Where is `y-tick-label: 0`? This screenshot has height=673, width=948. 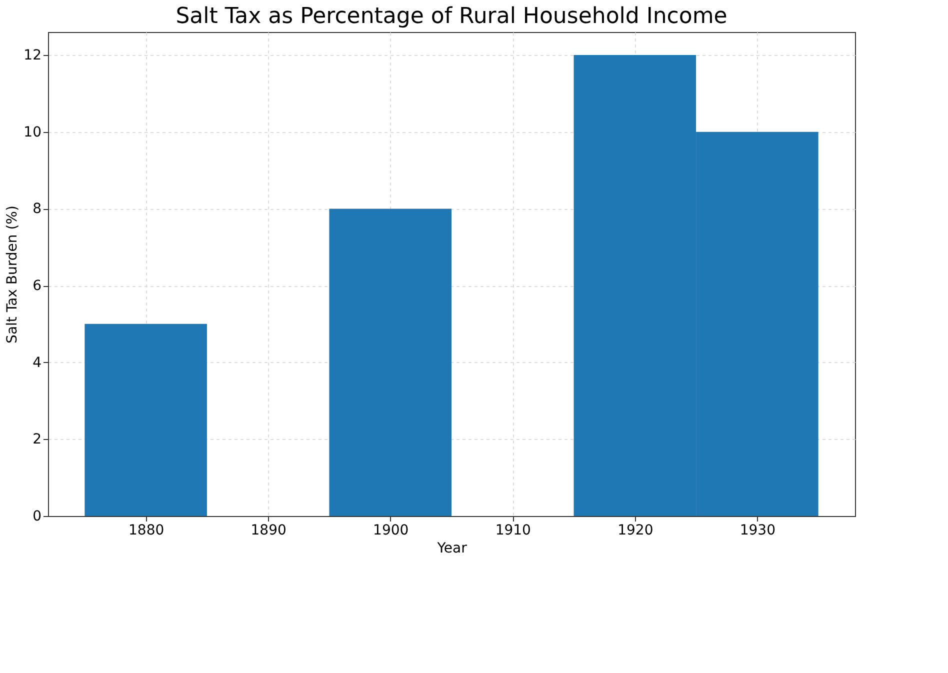 y-tick-label: 0 is located at coordinates (37, 516).